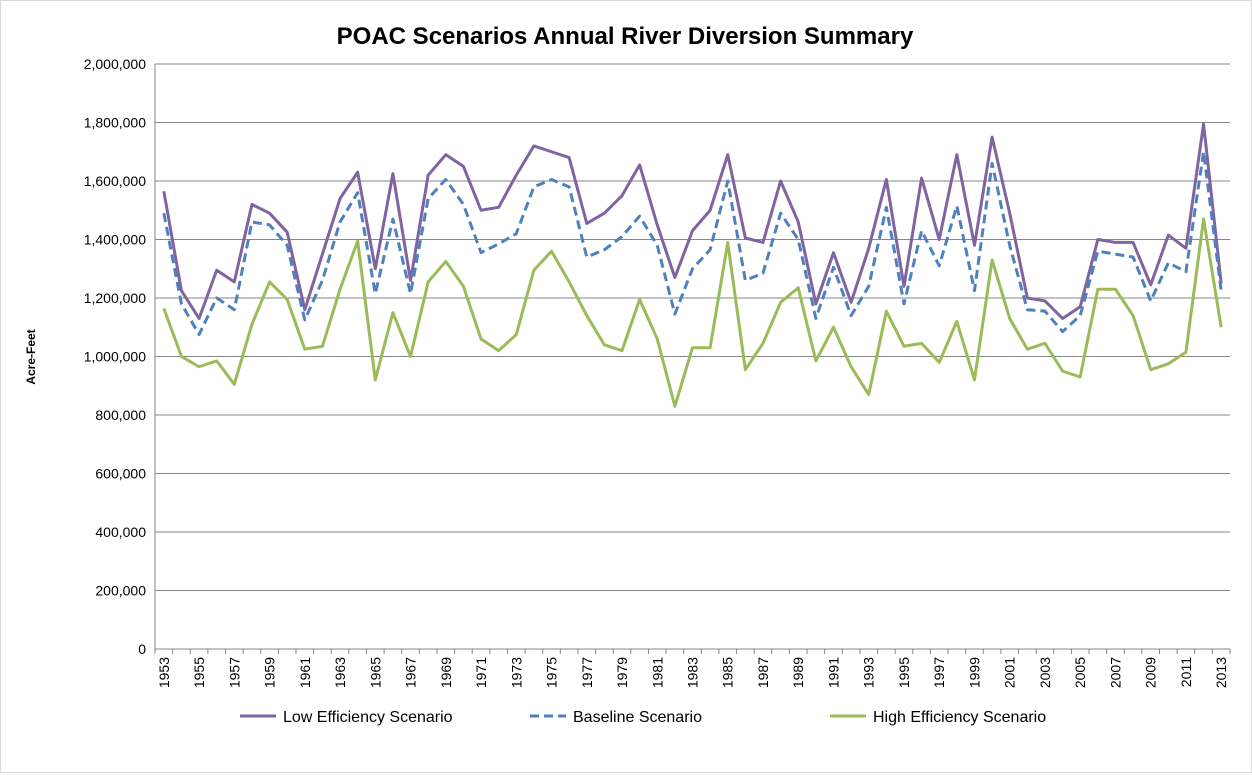 This screenshot has width=1252, height=778. What do you see at coordinates (164, 672) in the screenshot?
I see `x-tick-label: 1953` at bounding box center [164, 672].